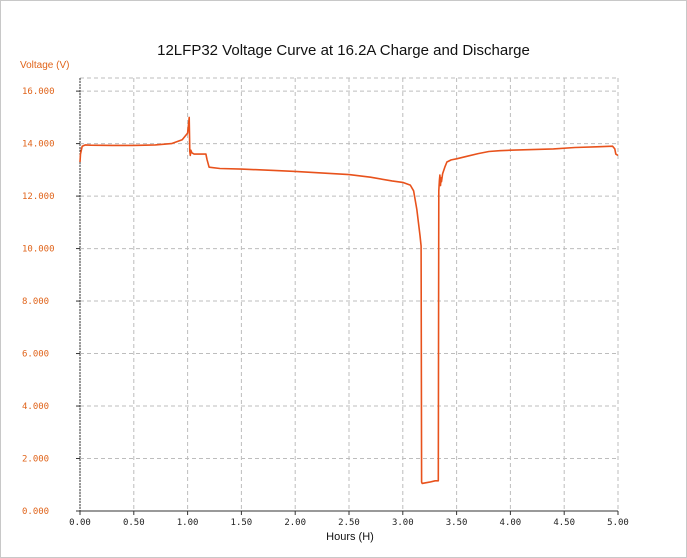  Describe the element at coordinates (35, 355) in the screenshot. I see `y-tick-label: 6.000` at that location.